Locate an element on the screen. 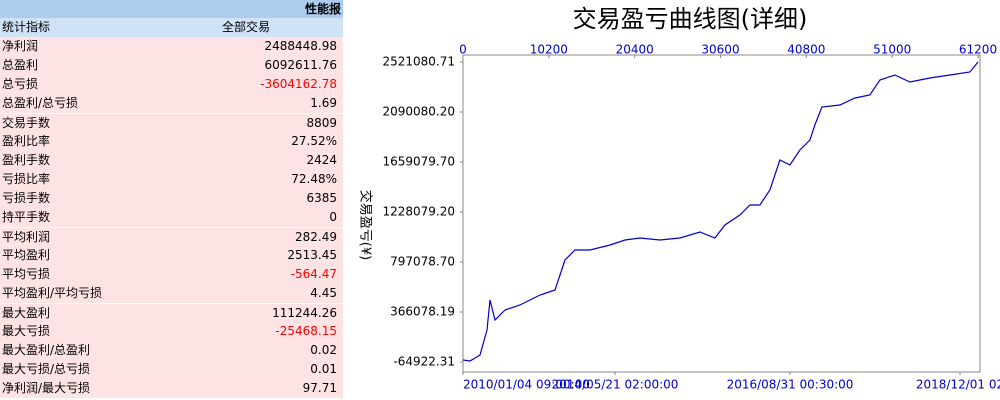 The width and height of the screenshot is (1000, 400). metric-name: 持平手数 is located at coordinates (26, 217).